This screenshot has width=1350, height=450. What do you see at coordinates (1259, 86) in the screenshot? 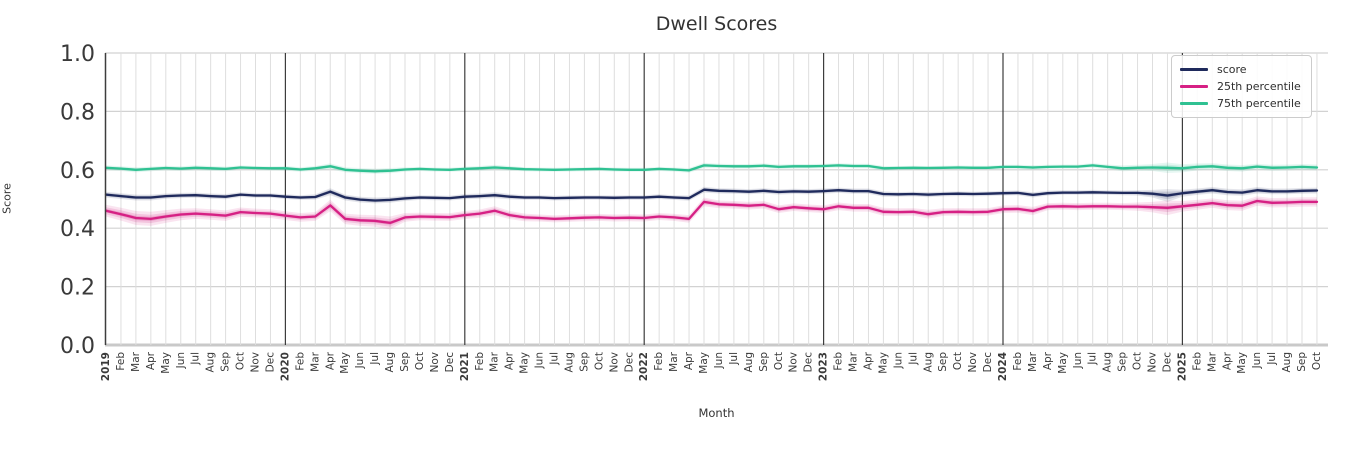
I see `legend-label: 25th percentile` at bounding box center [1259, 86].